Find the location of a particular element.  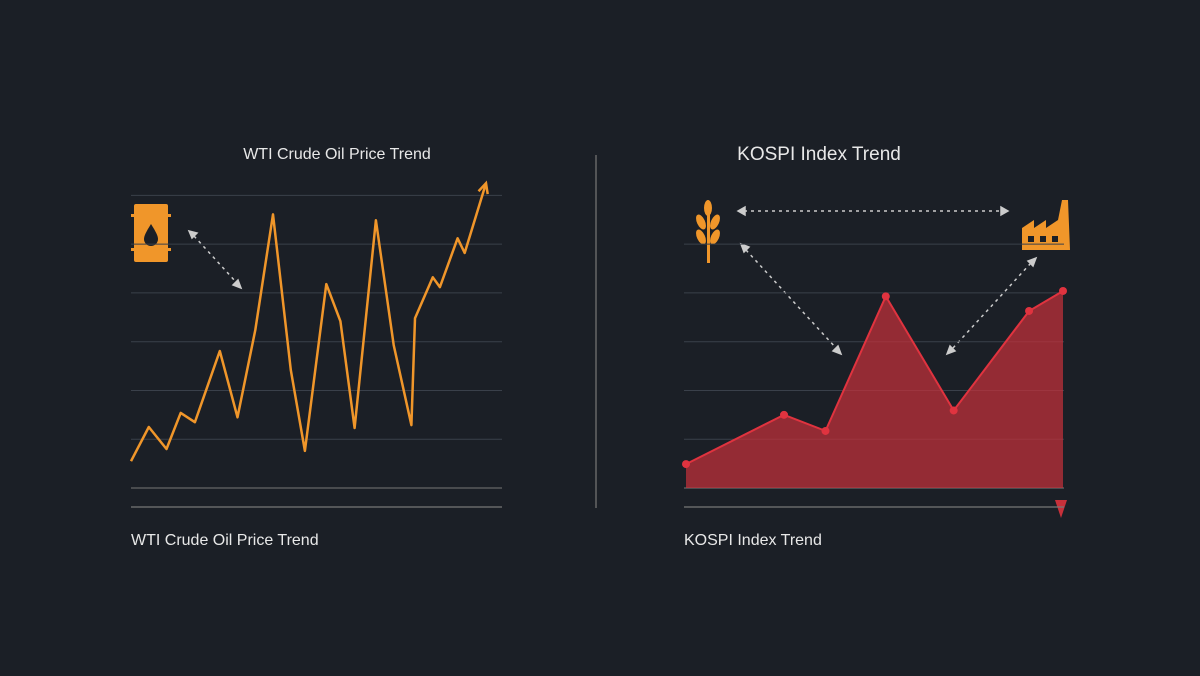

chart-caption: KOSPI Index Trend is located at coordinates (753, 540).